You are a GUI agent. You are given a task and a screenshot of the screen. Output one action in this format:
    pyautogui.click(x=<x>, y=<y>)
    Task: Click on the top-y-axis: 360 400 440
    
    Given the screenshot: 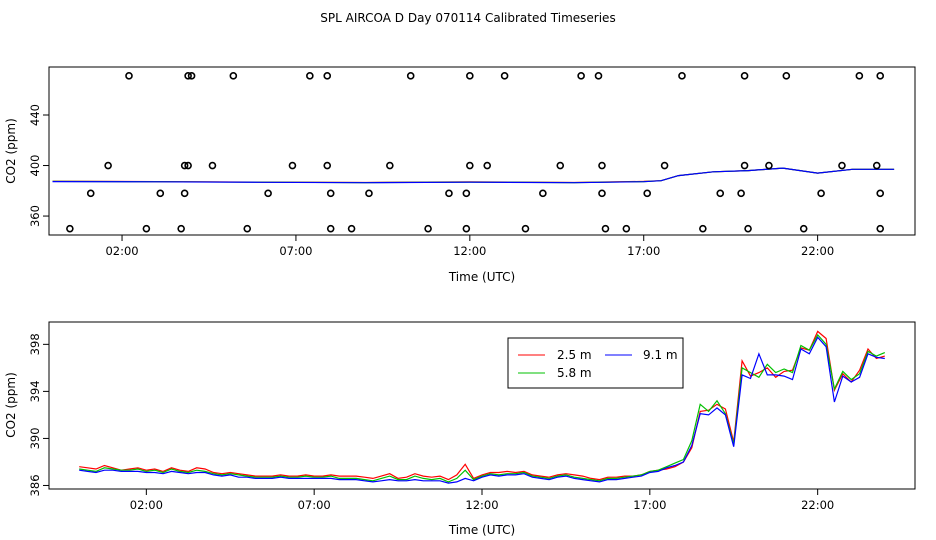 What is the action you would take?
    pyautogui.click(x=38, y=165)
    